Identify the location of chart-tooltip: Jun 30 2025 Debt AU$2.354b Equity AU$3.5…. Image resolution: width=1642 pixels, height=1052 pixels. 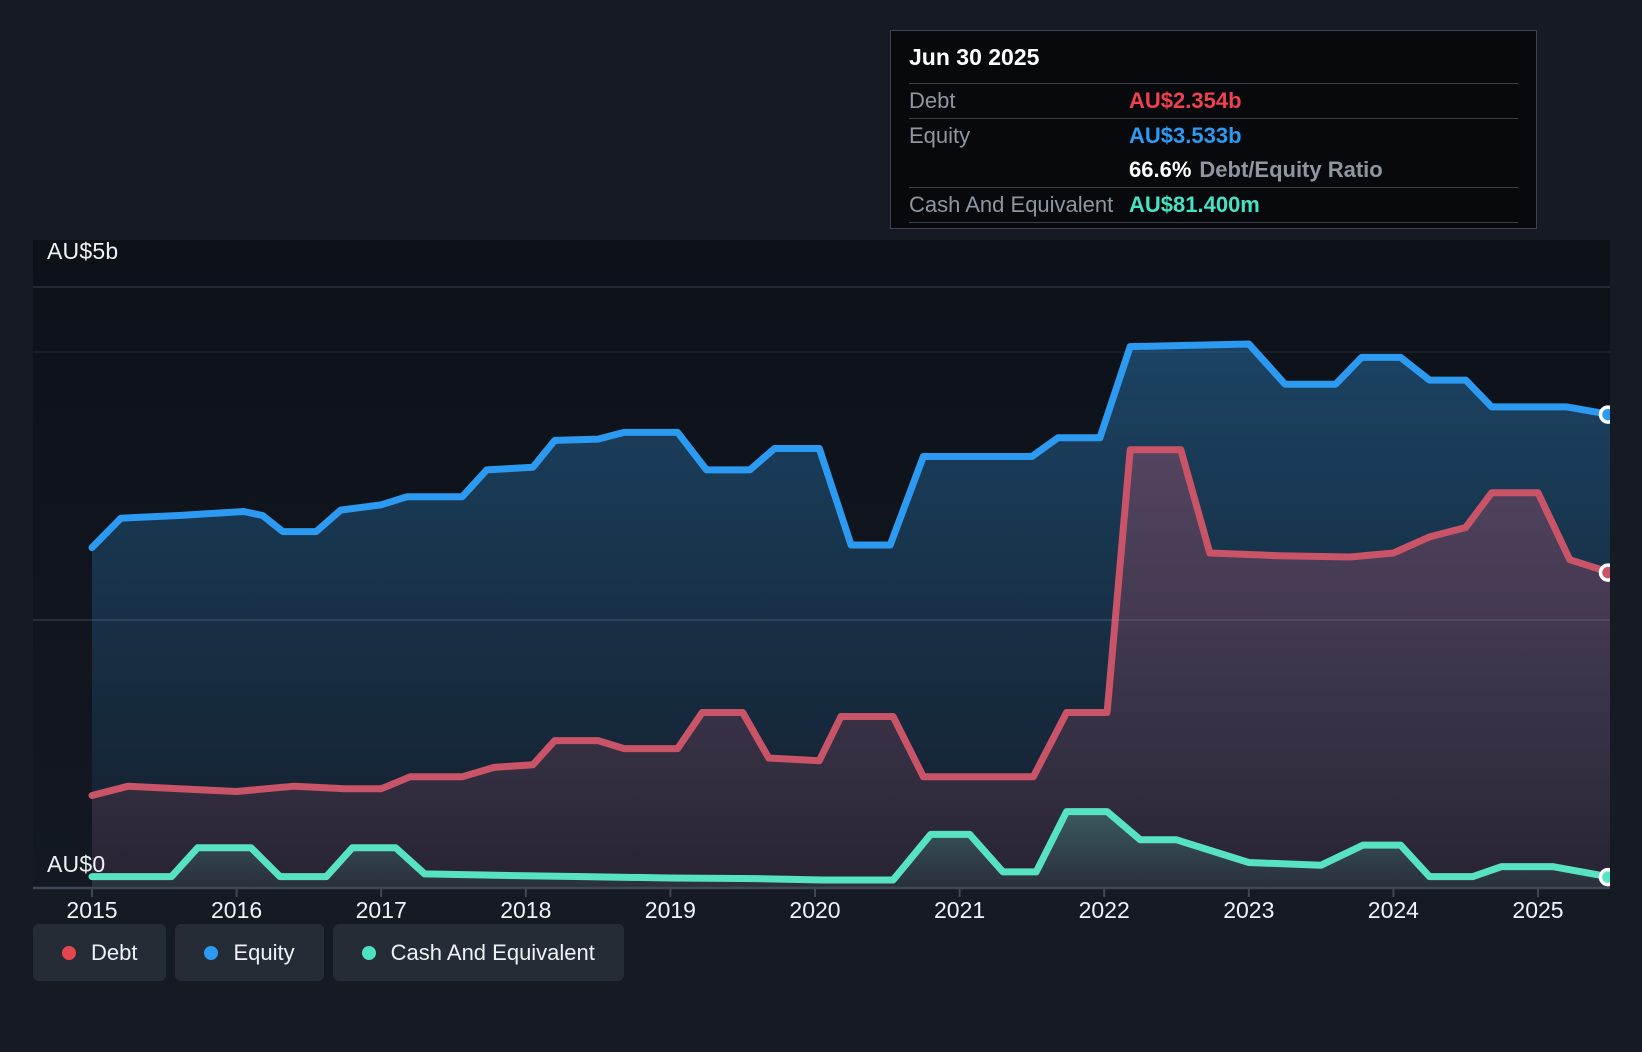
(1213, 129).